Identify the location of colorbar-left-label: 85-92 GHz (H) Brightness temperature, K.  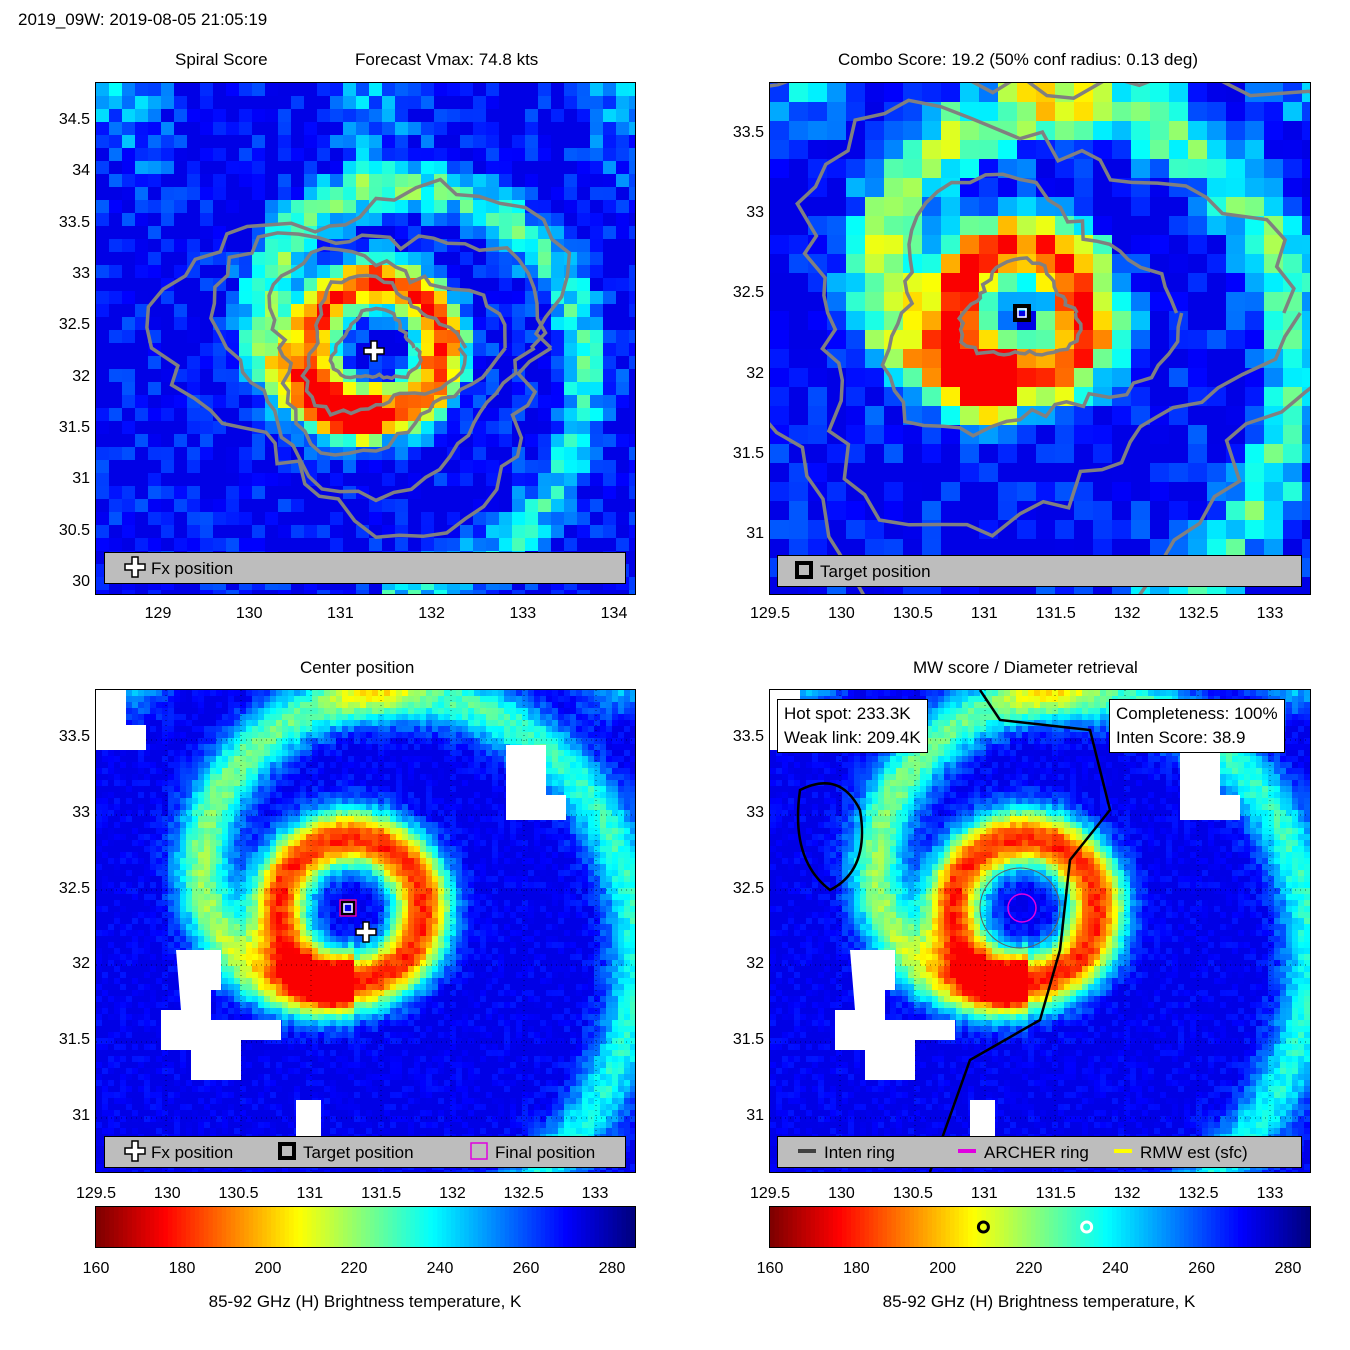
(365, 1301).